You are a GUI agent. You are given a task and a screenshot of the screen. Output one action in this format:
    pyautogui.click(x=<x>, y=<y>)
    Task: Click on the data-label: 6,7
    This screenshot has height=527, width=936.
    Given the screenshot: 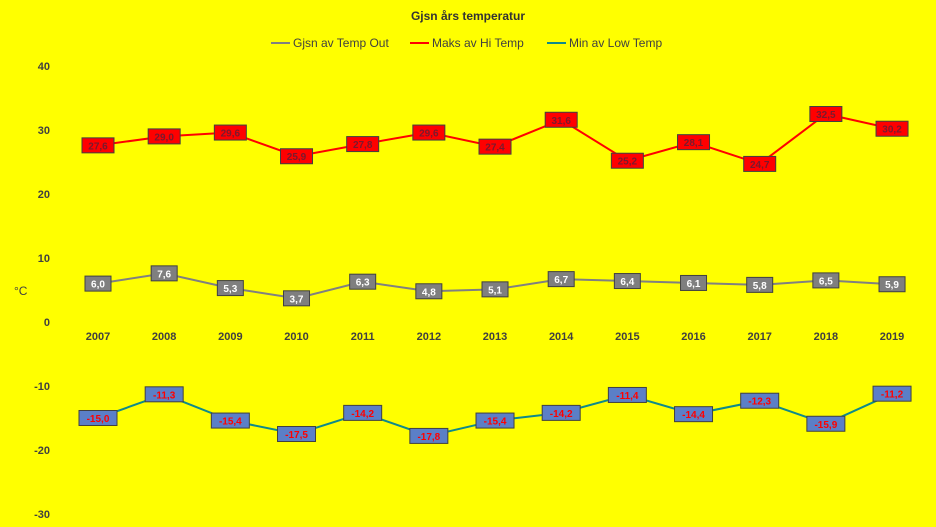 What is the action you would take?
    pyautogui.click(x=561, y=279)
    